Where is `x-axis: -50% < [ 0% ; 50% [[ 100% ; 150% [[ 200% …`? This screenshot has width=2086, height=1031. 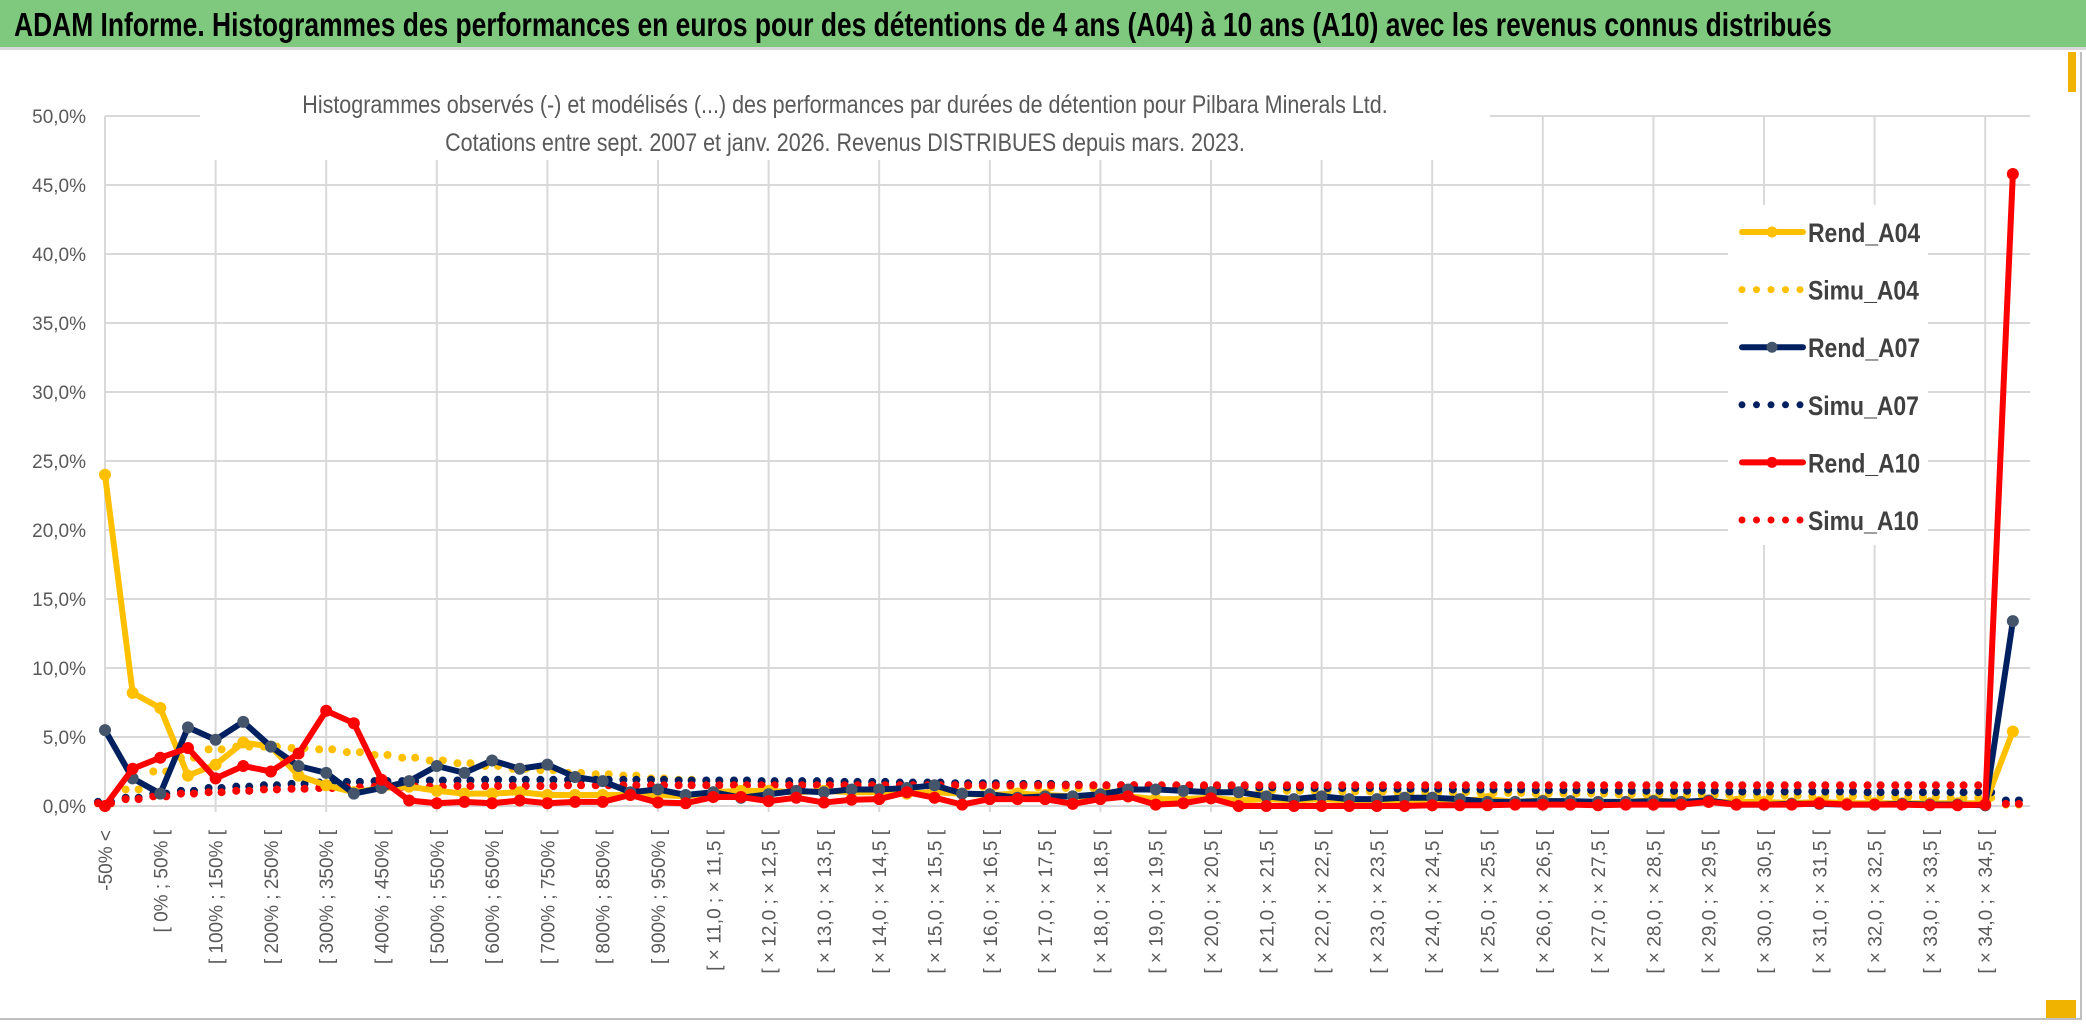
x-axis: -50% < [ 0% ; 50% [[ 100% ; 150% [[ 200% … is located at coordinates (1046, 901).